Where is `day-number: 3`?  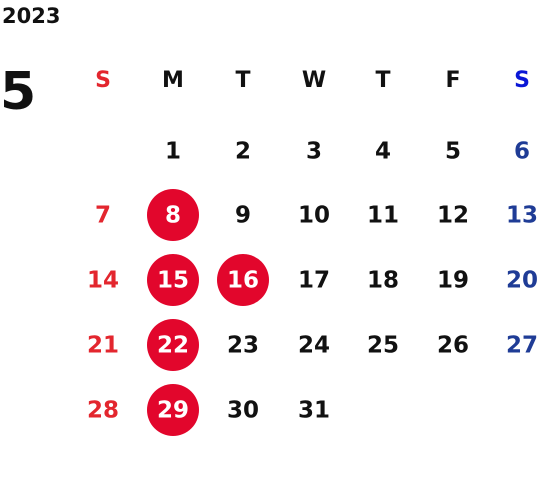
day-number: 3 is located at coordinates (314, 152).